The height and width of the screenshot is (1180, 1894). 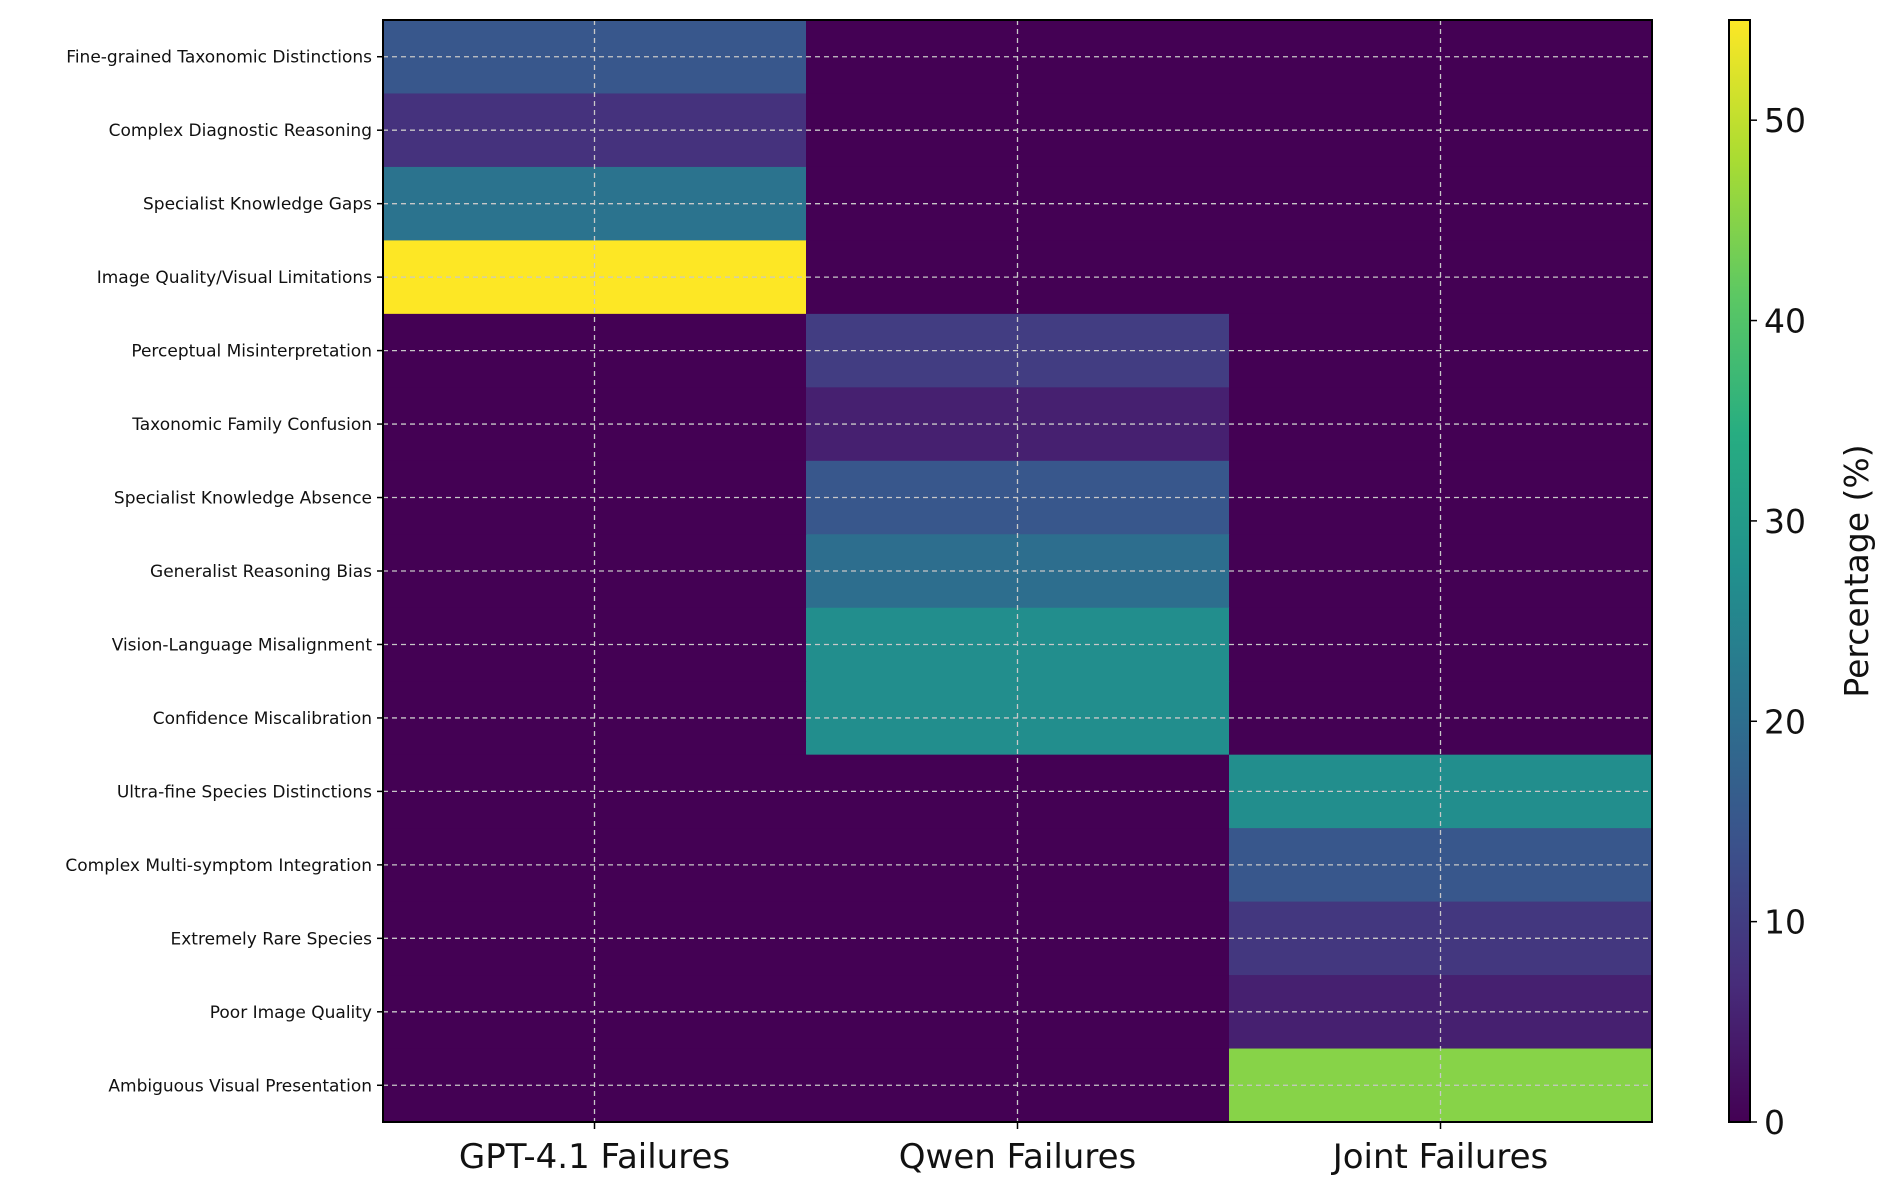 What do you see at coordinates (1440, 1157) in the screenshot?
I see `column-label: Joint Failures` at bounding box center [1440, 1157].